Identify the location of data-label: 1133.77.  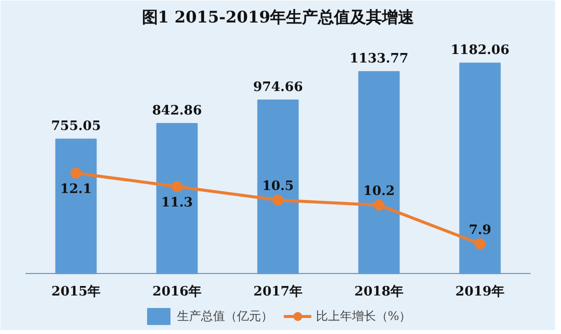
(379, 59).